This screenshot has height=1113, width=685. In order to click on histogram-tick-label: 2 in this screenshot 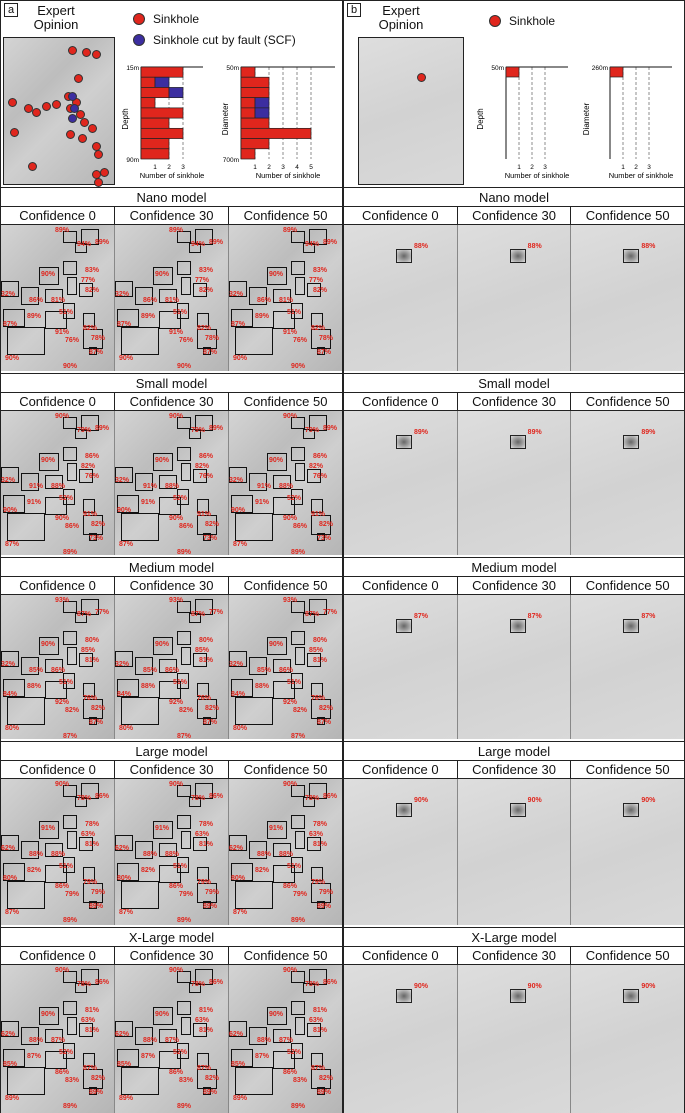, I will do `click(532, 167)`.